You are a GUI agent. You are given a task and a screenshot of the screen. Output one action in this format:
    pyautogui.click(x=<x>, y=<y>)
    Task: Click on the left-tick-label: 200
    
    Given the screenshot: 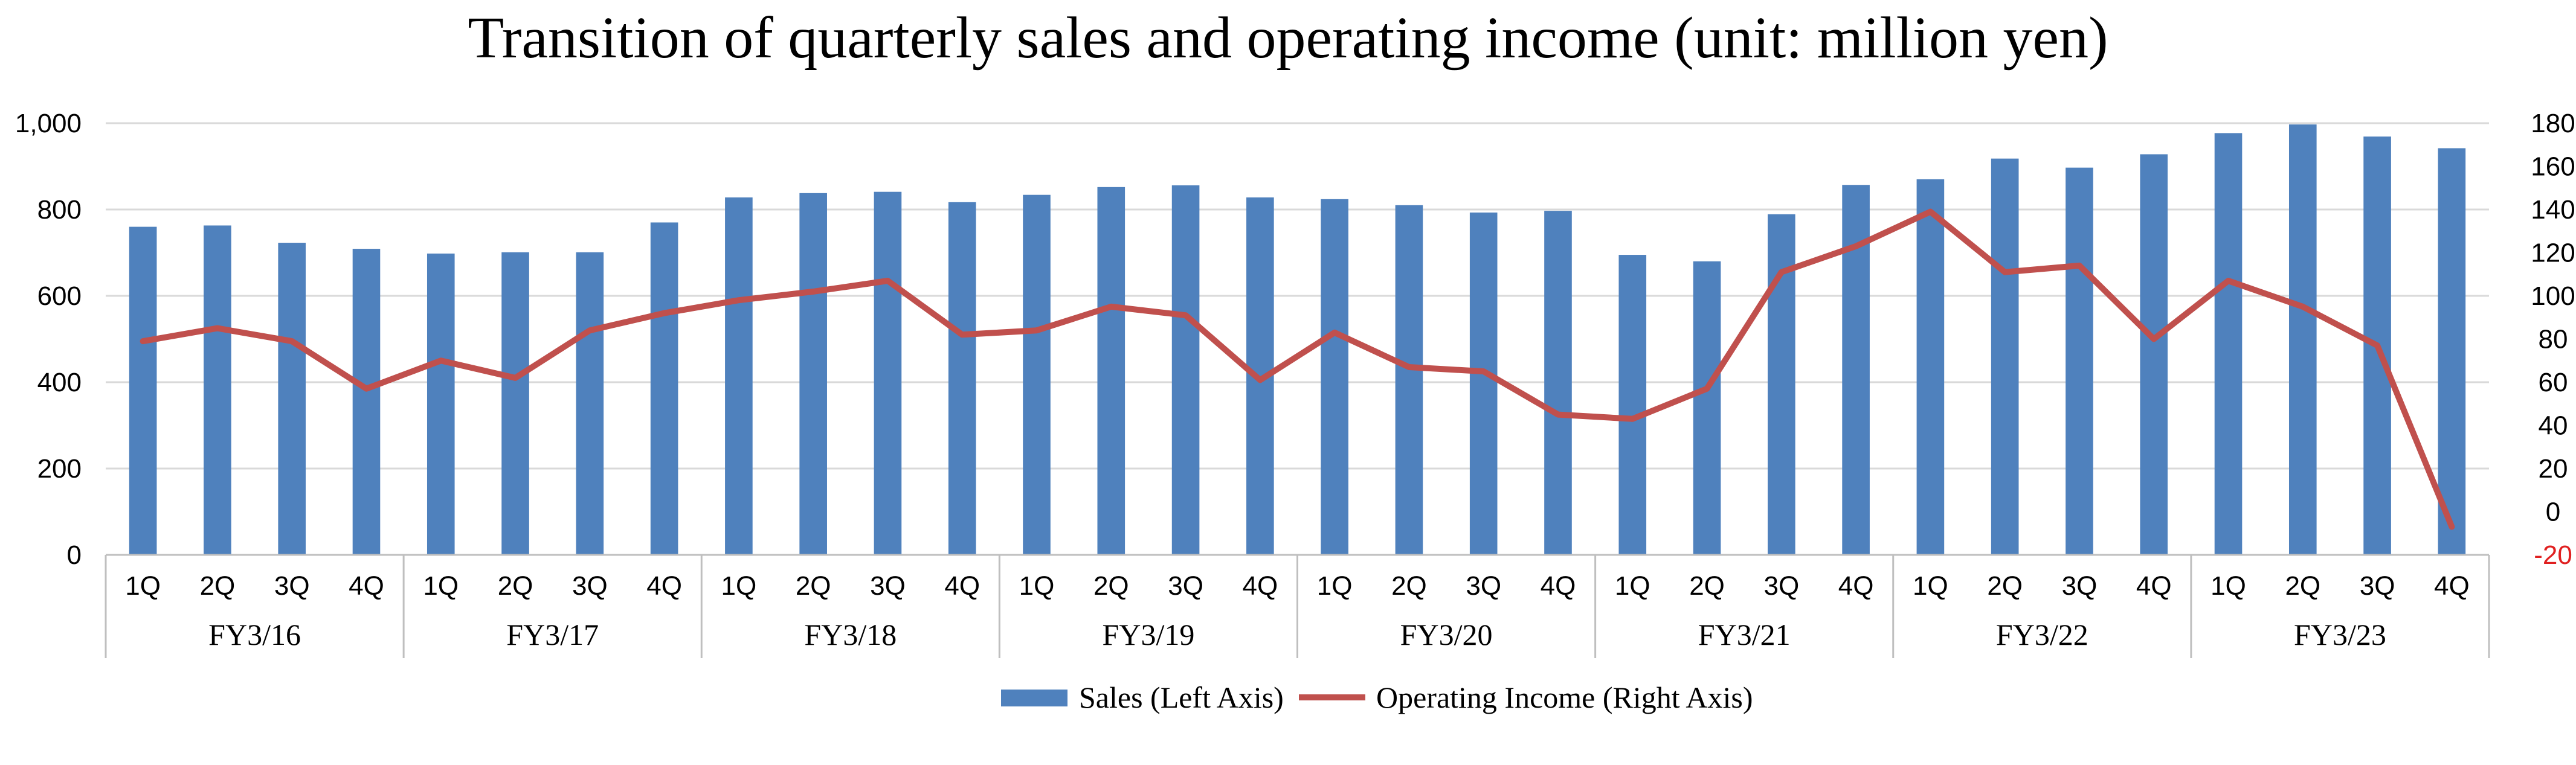 What is the action you would take?
    pyautogui.click(x=60, y=469)
    